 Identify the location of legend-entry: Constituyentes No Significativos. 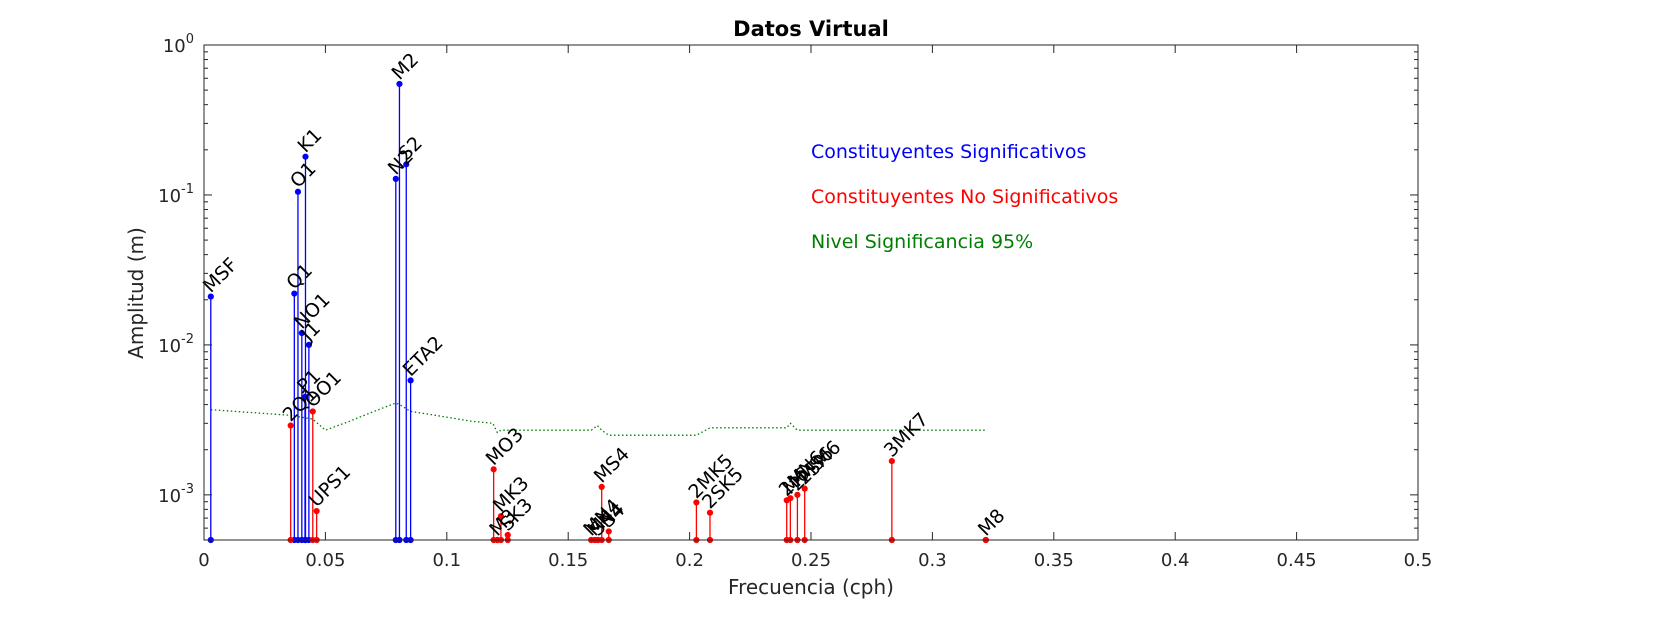
(964, 197).